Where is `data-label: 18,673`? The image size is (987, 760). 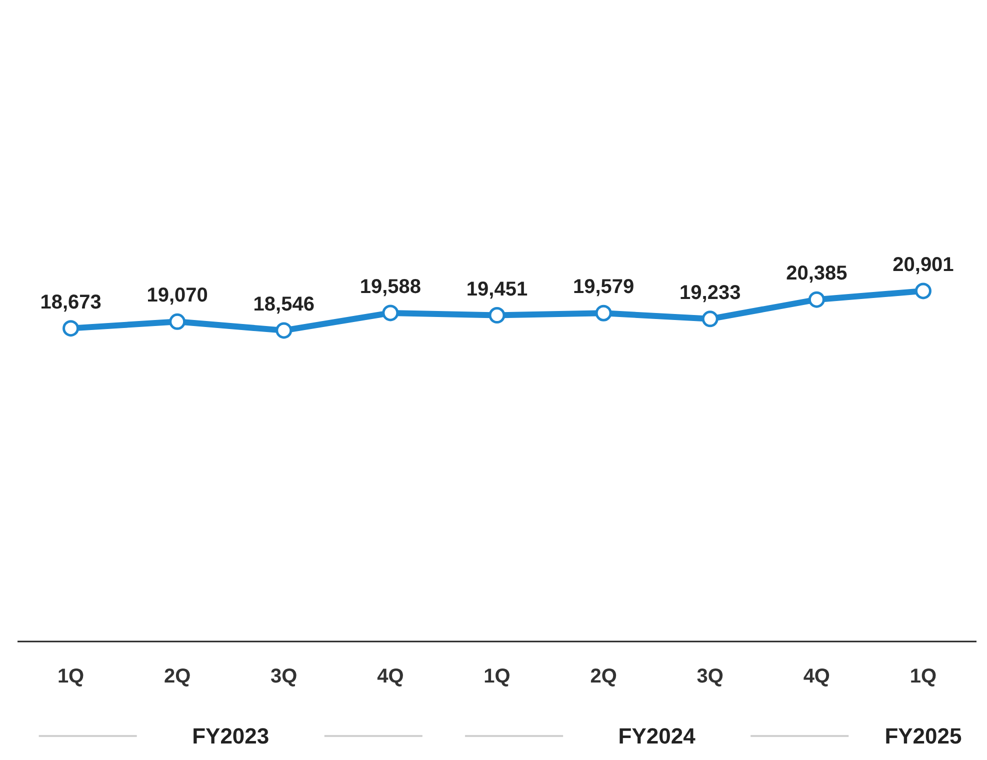
data-label: 18,673 is located at coordinates (71, 302).